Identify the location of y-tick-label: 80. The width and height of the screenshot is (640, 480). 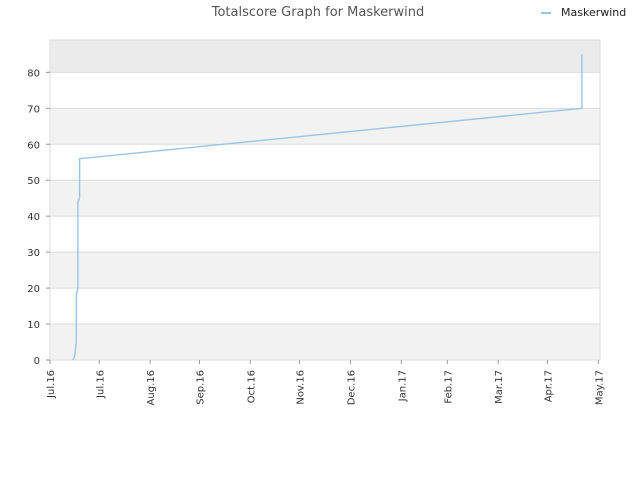
(33, 73).